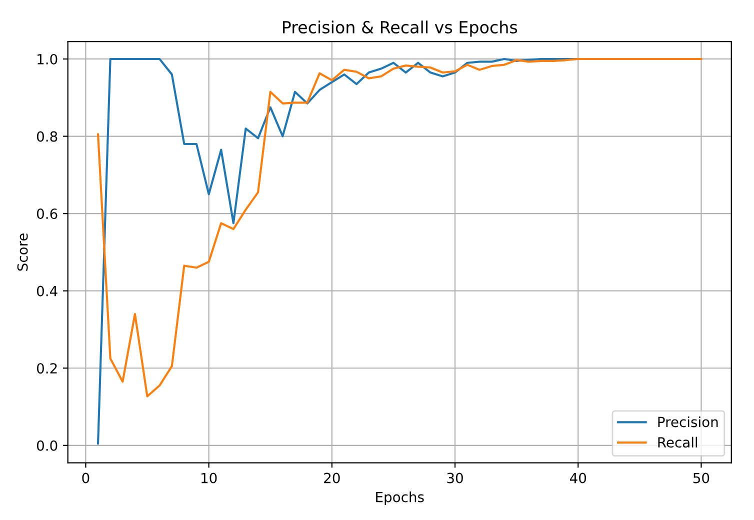  I want to click on y-tick-label: 1.0, so click(48, 59).